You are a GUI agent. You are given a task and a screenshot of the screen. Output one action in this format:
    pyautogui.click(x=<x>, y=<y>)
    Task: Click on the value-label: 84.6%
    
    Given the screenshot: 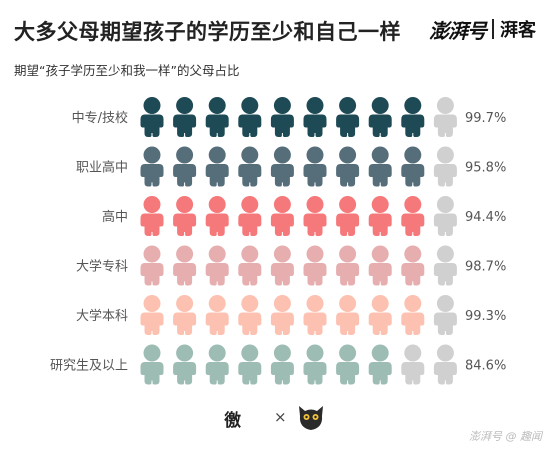 What is the action you would take?
    pyautogui.click(x=485, y=366)
    